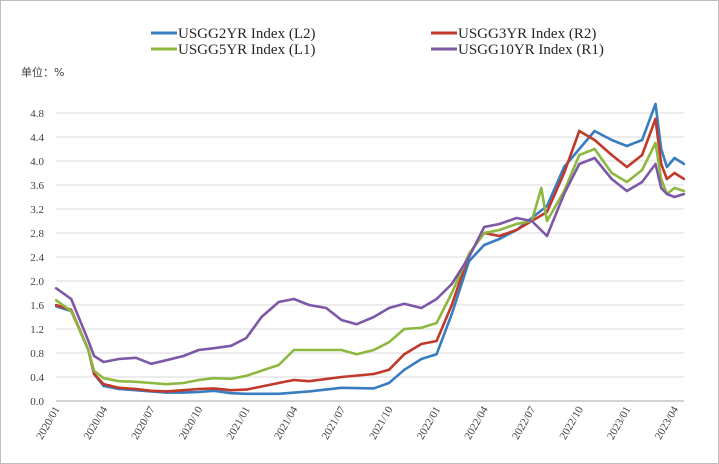 The width and height of the screenshot is (719, 464). What do you see at coordinates (37, 330) in the screenshot?
I see `y-tick-label: 1.2` at bounding box center [37, 330].